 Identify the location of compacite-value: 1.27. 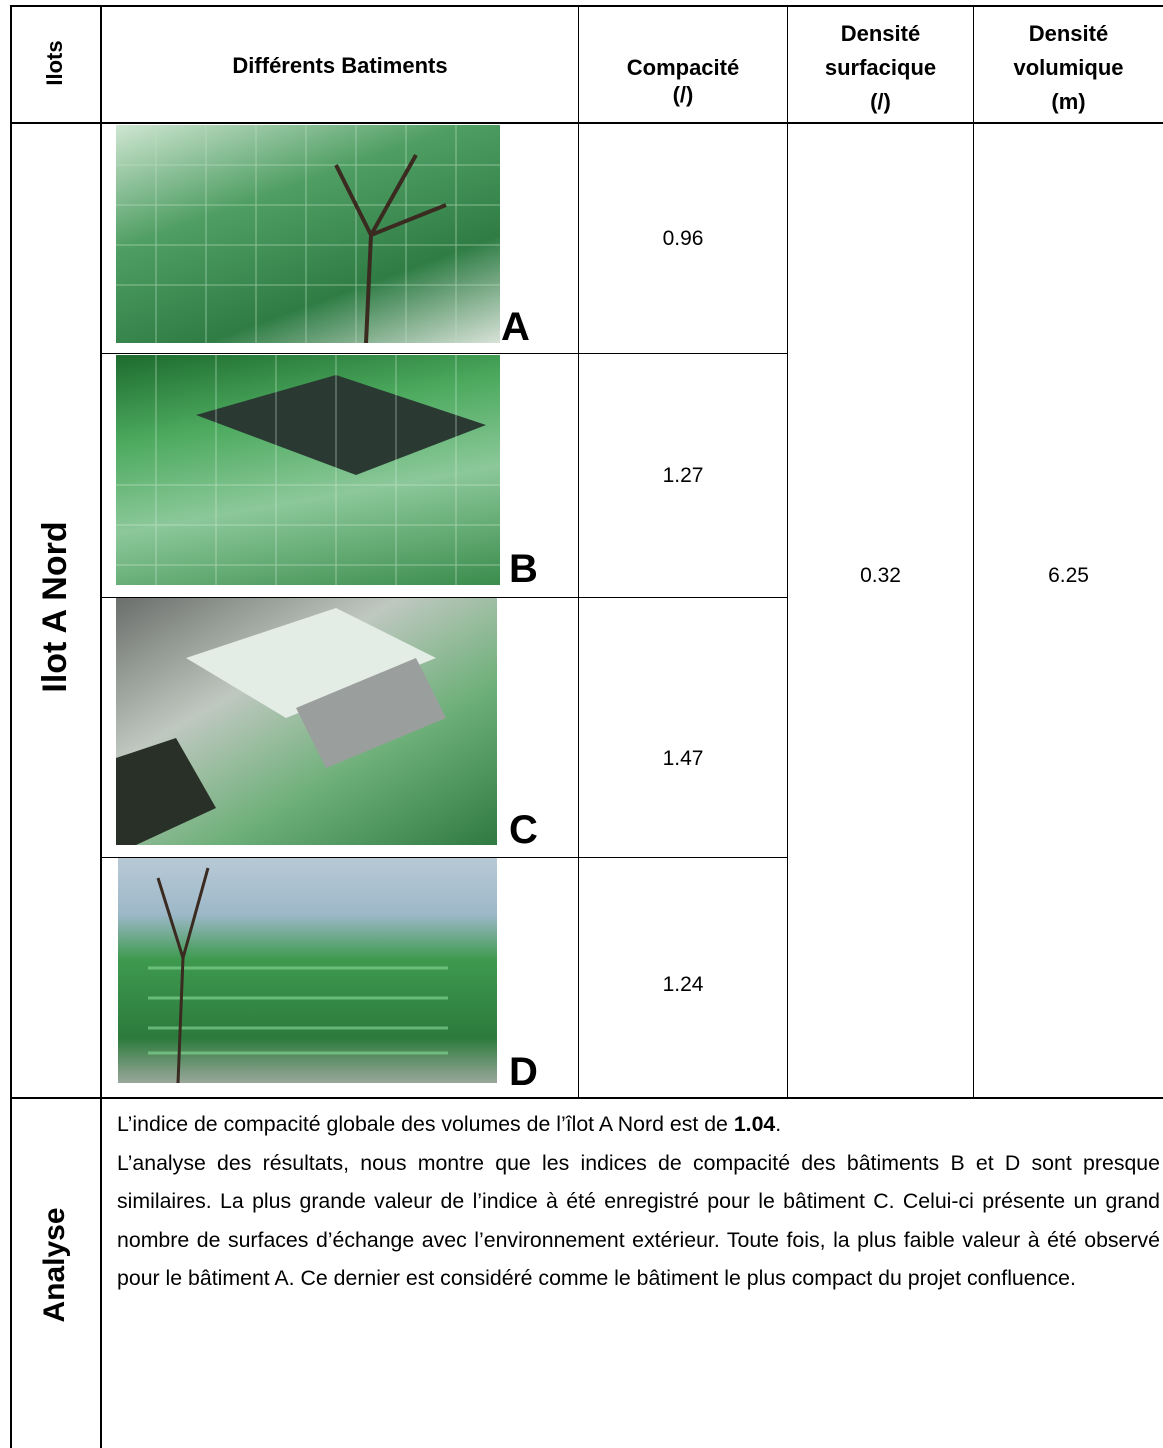
(683, 475).